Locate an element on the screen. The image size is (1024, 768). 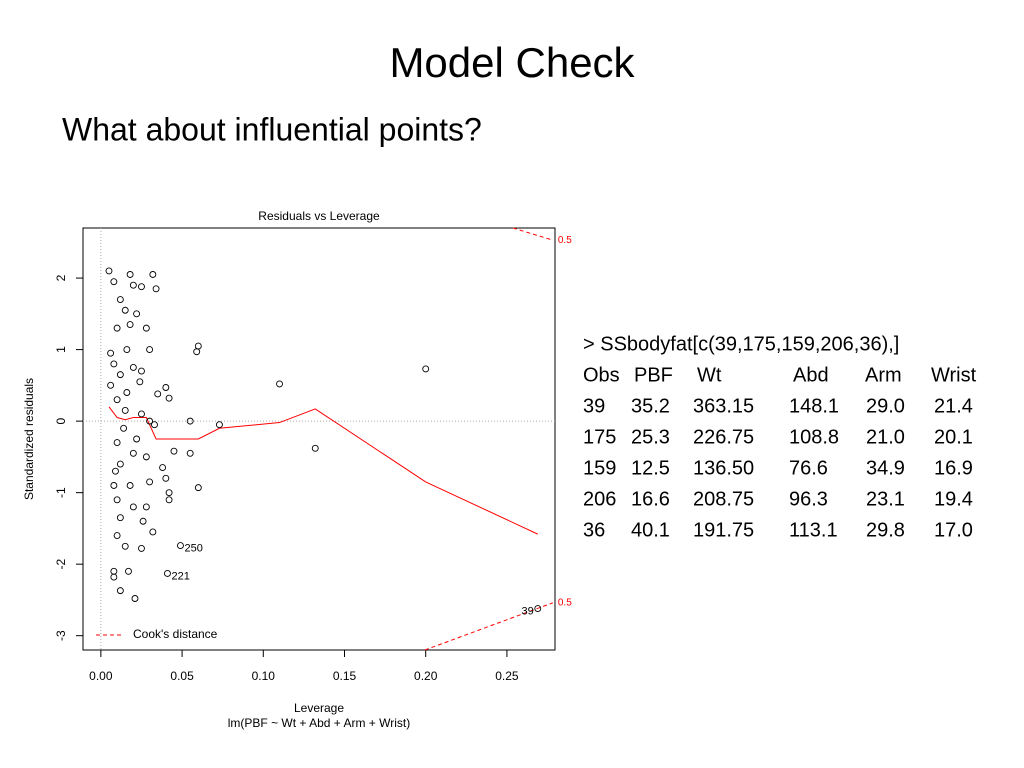
table-cell: 35.2 is located at coordinates (650, 406).